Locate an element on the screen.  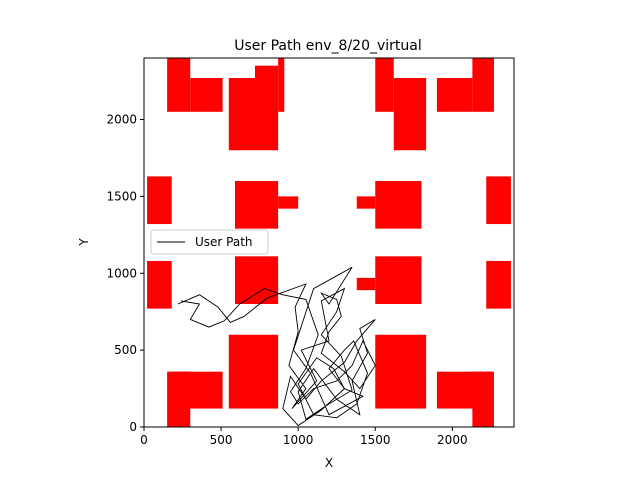
y-axis: 0 500 1000 1500 2000 is located at coordinates (125, 273).